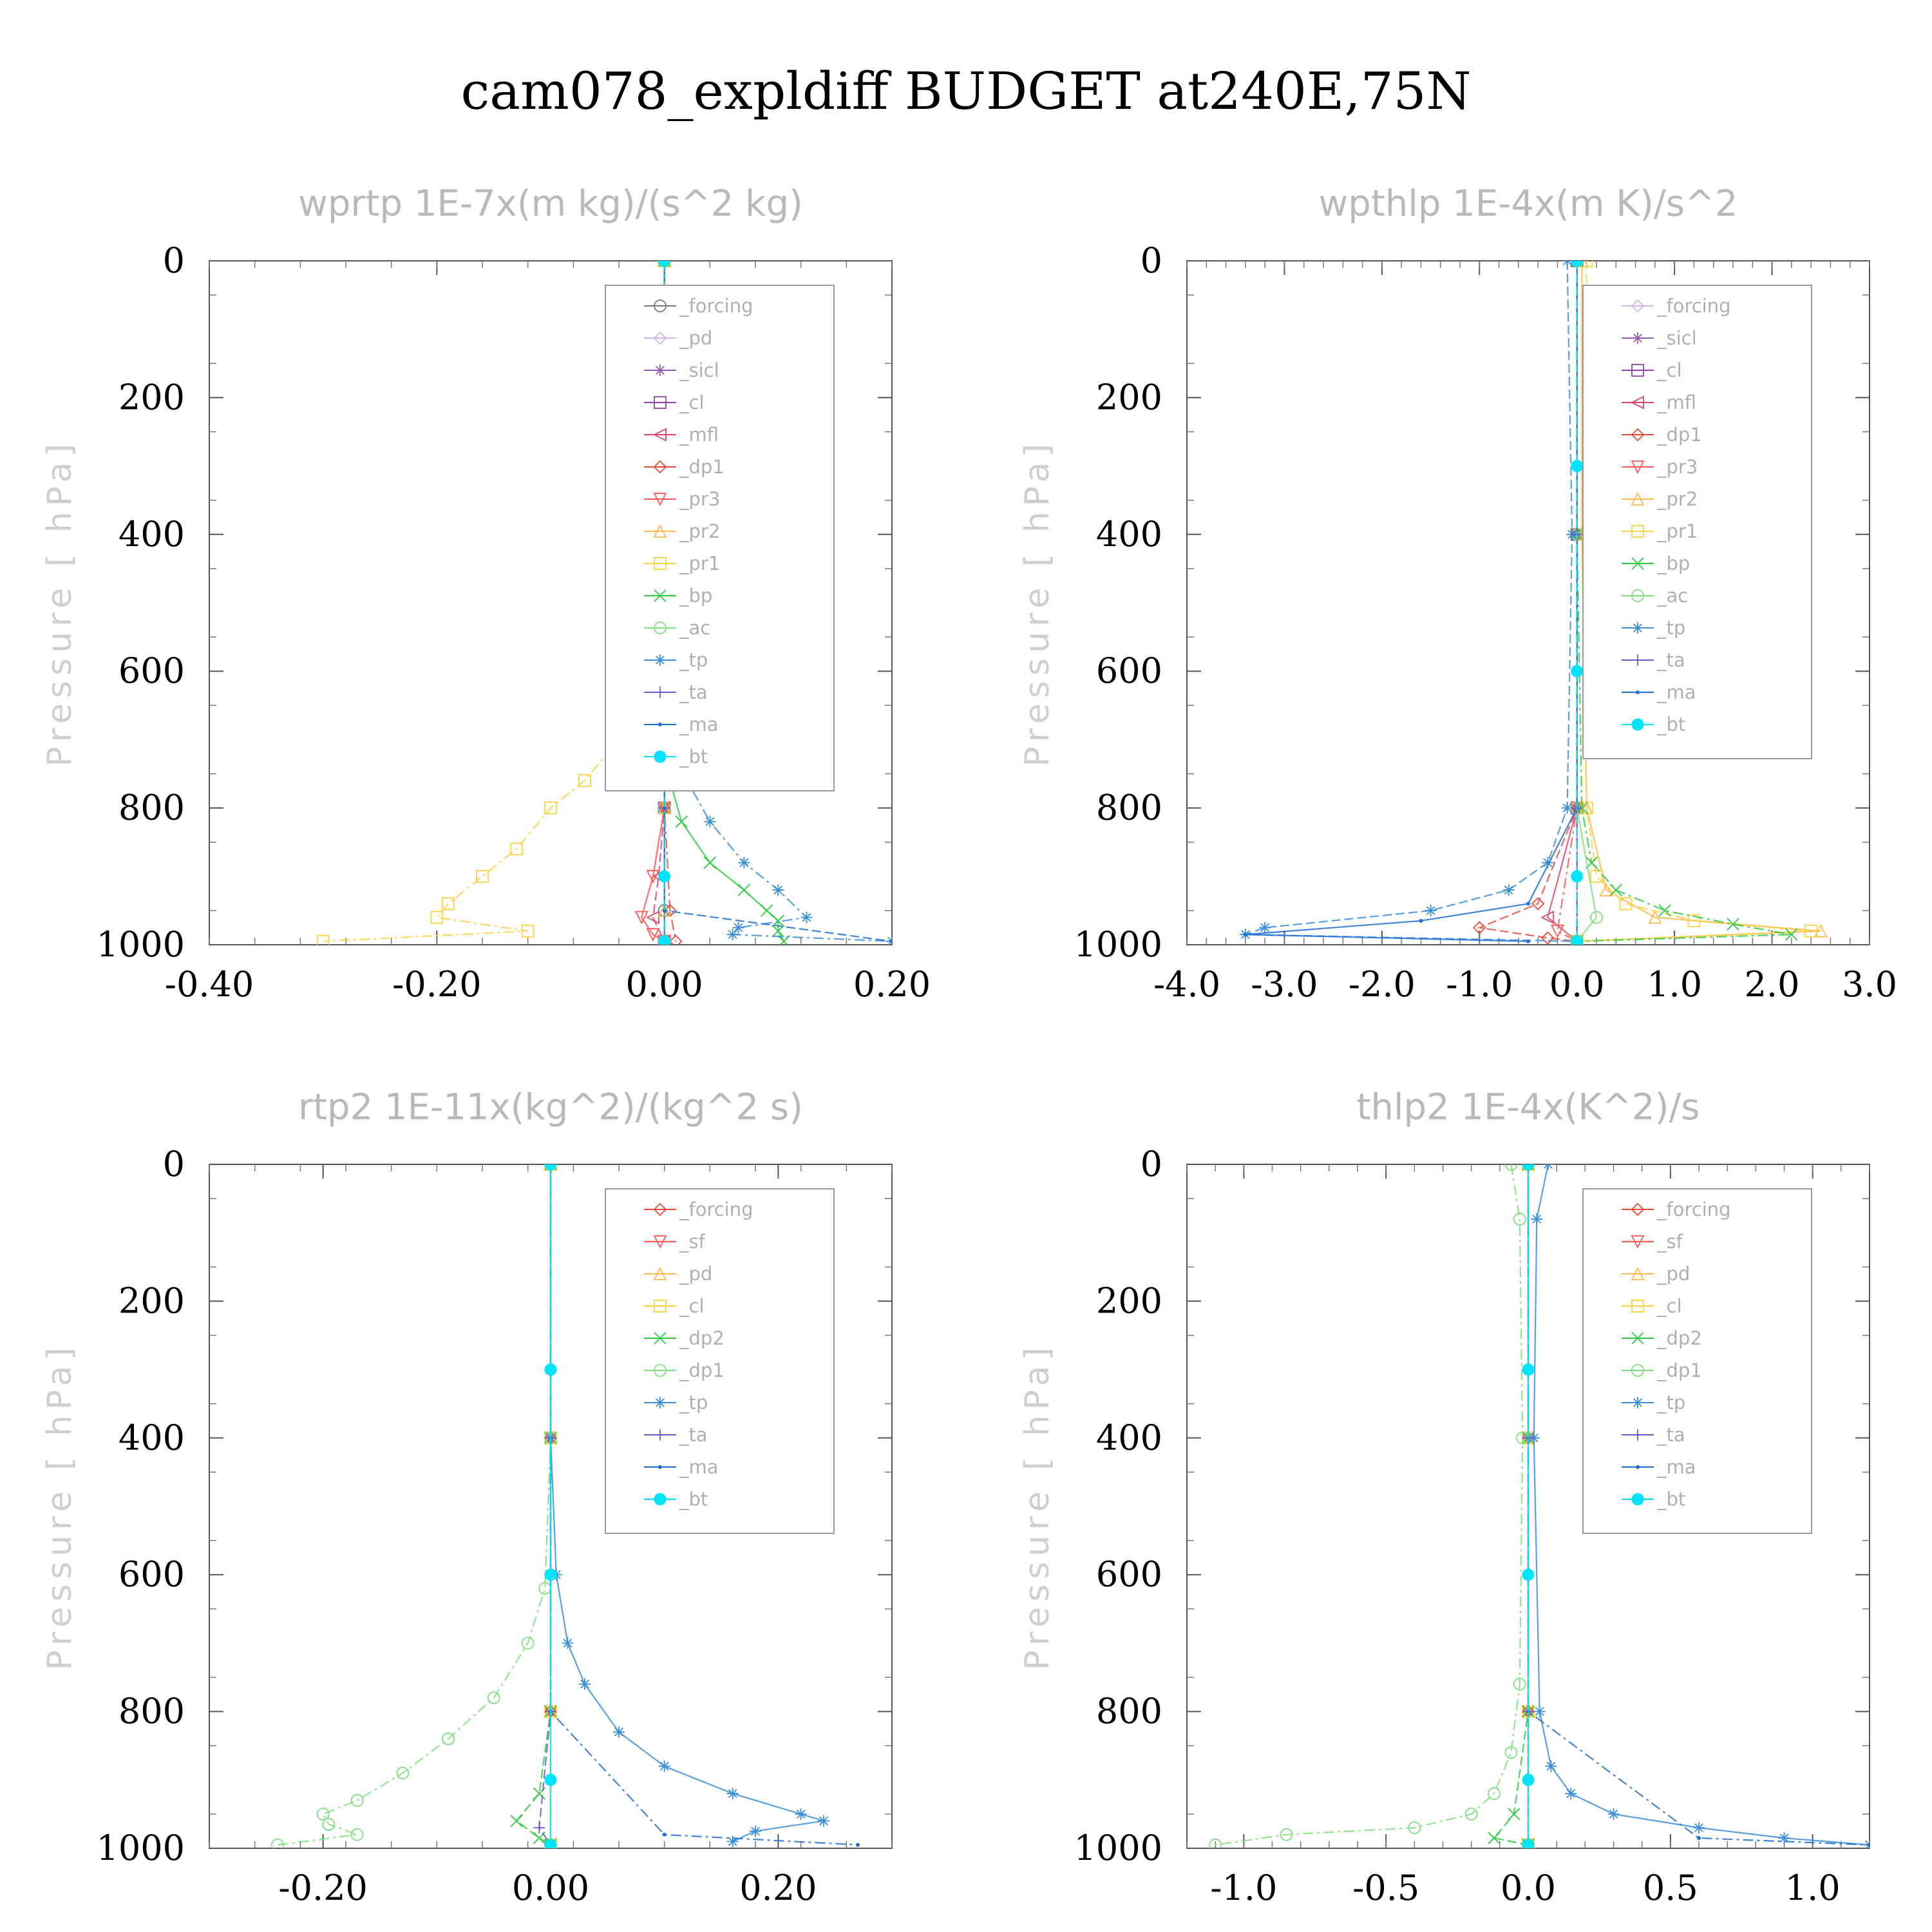 The width and height of the screenshot is (1932, 1932). I want to click on x-tick-label: -0.5, so click(1385, 1888).